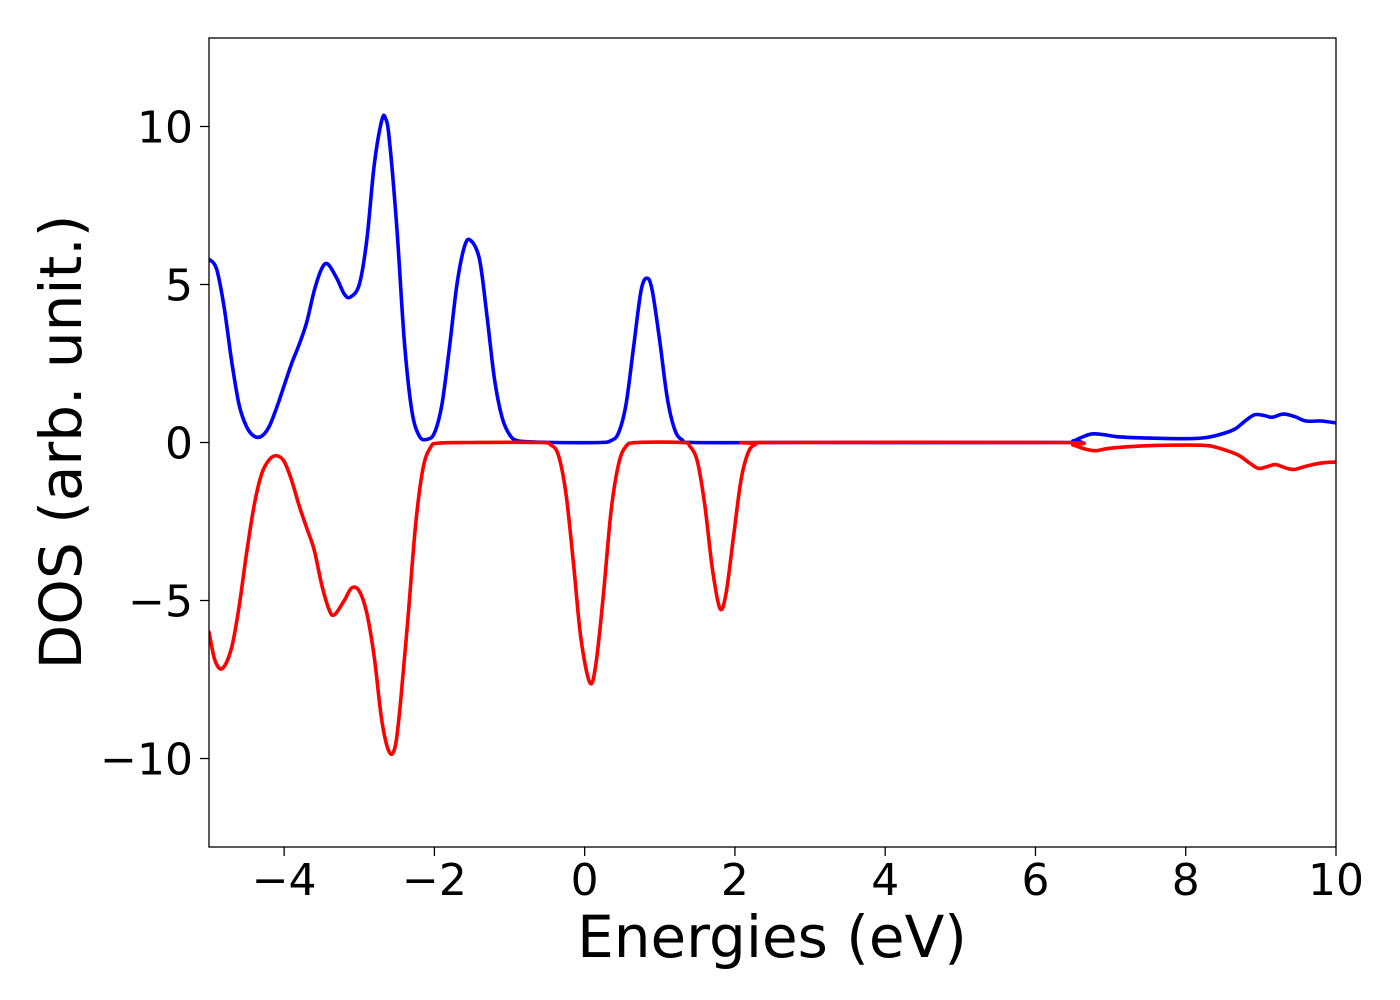 The image size is (1400, 1000). What do you see at coordinates (179, 285) in the screenshot?
I see `y-tick-label: 5` at bounding box center [179, 285].